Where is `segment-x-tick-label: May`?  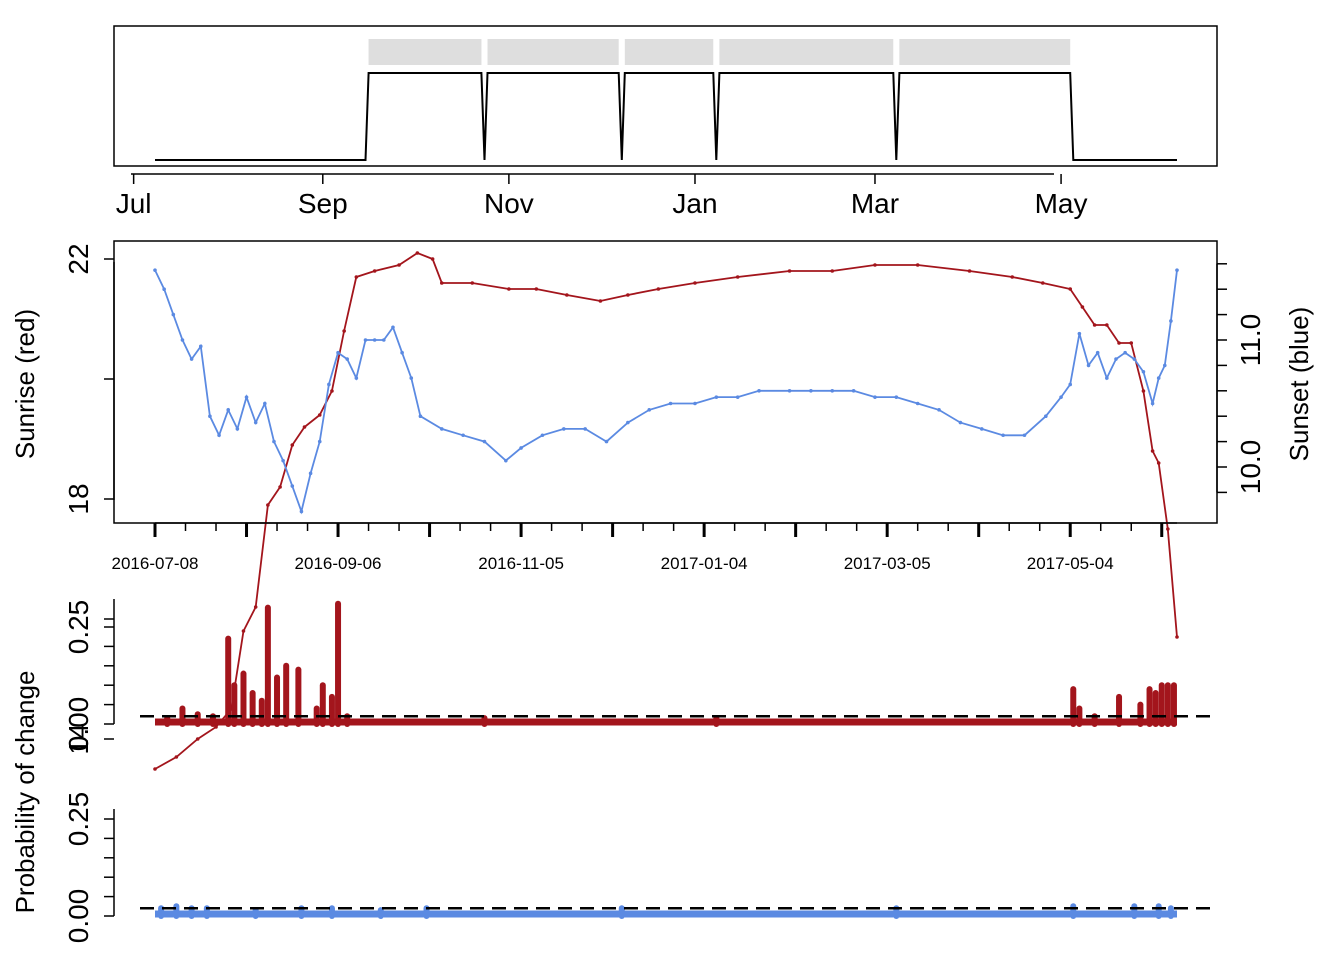 segment-x-tick-label: May is located at coordinates (1061, 203).